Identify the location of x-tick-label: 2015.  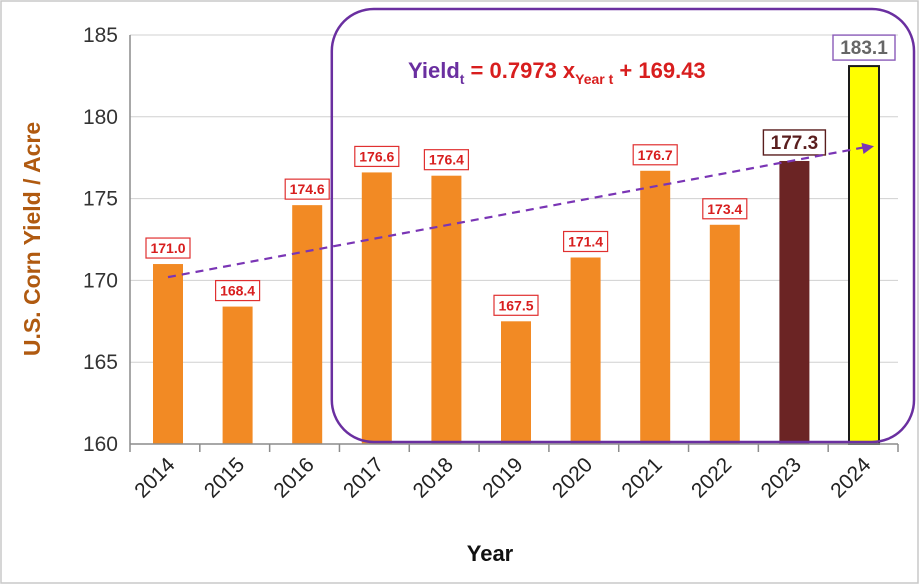
(224, 477).